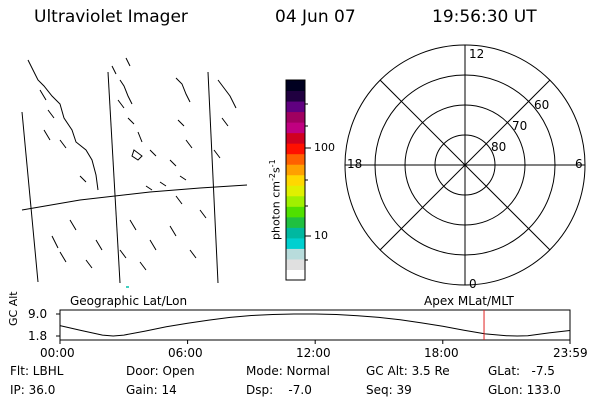  Describe the element at coordinates (579, 164) in the screenshot. I see `mlt-label-6: 6` at that location.